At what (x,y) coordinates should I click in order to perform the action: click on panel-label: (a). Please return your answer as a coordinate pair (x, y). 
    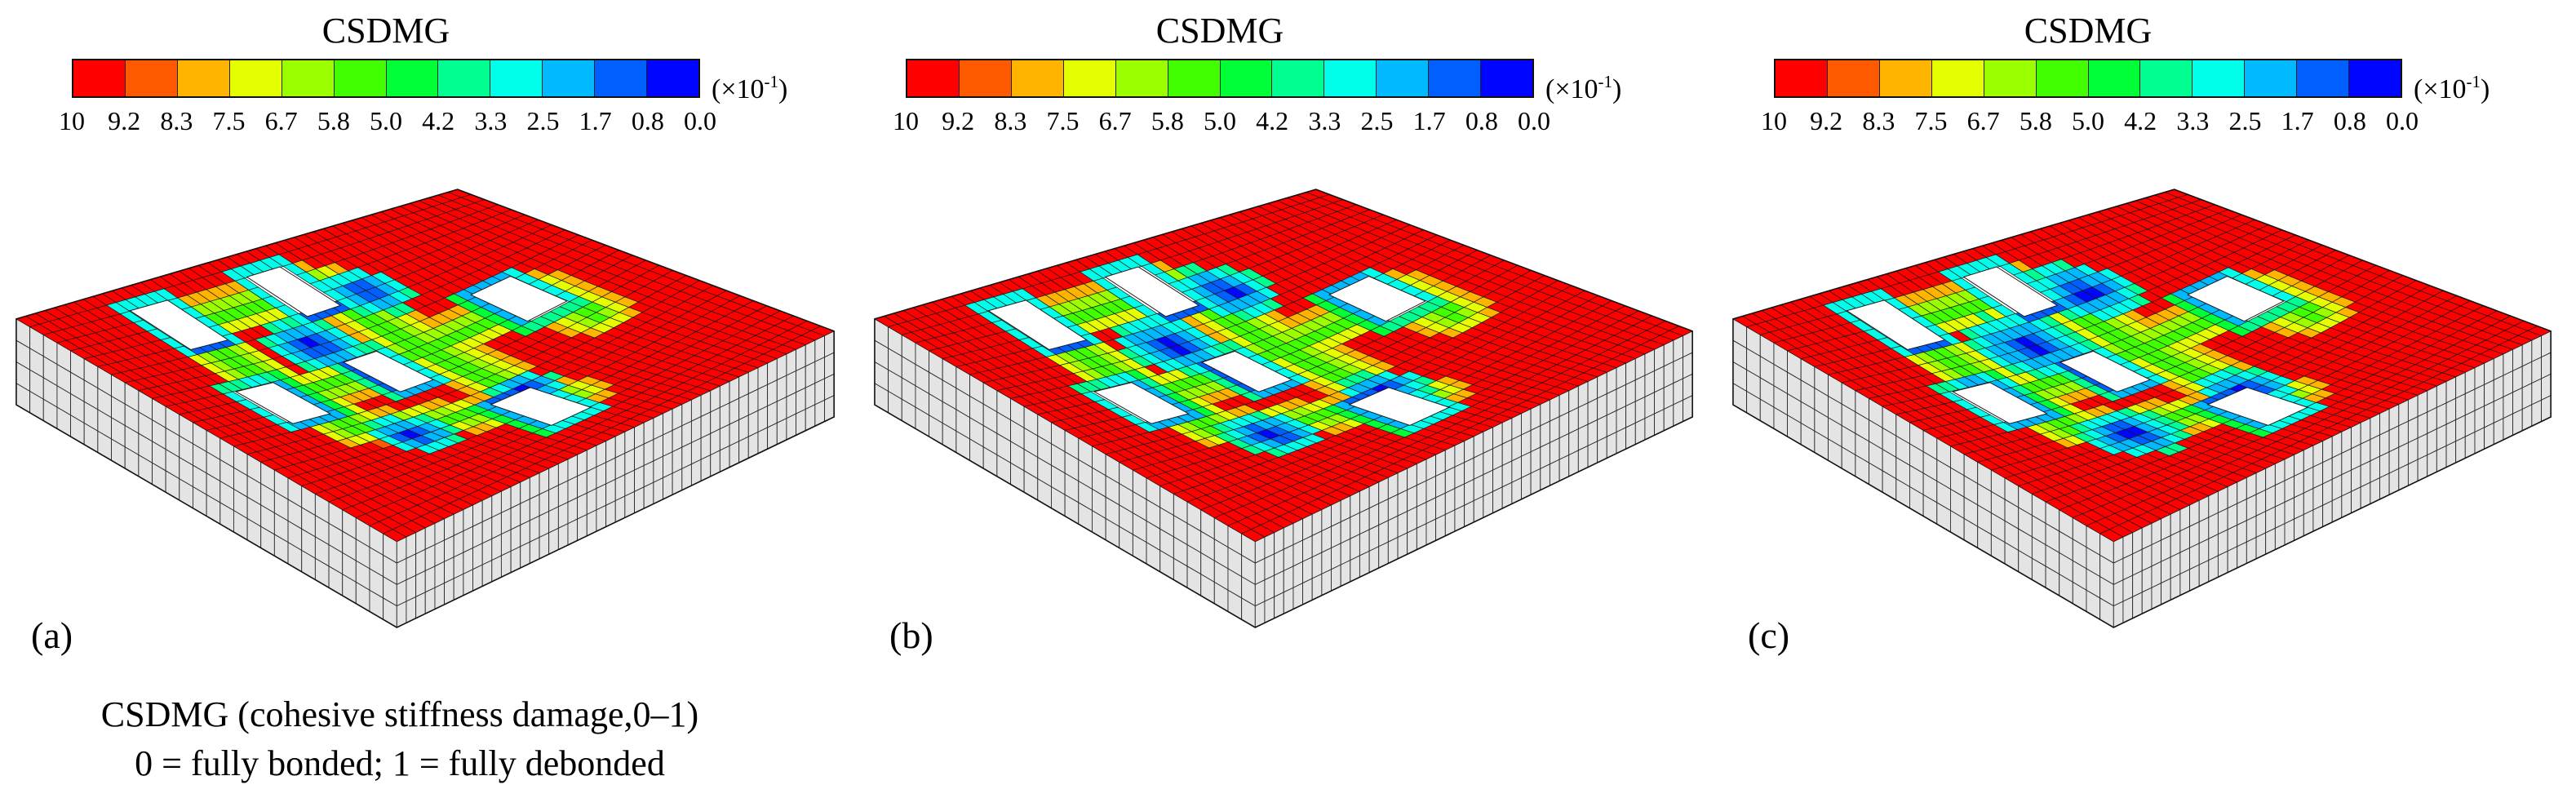
    Looking at the image, I should click on (52, 635).